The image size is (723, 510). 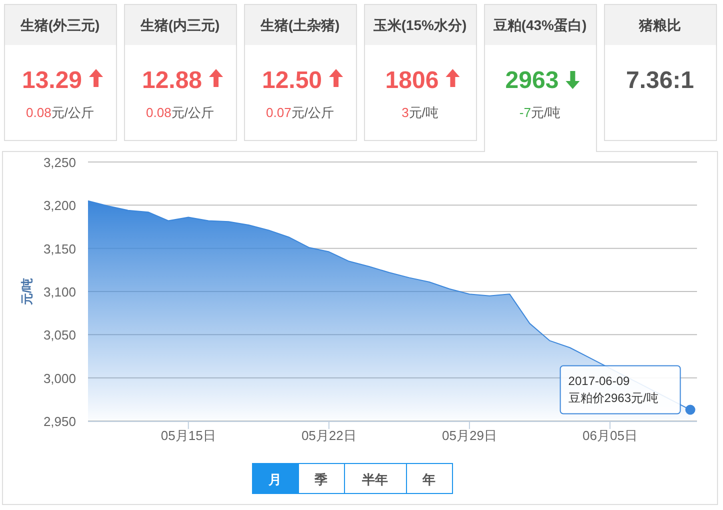 I want to click on text: 月, so click(x=275, y=479).